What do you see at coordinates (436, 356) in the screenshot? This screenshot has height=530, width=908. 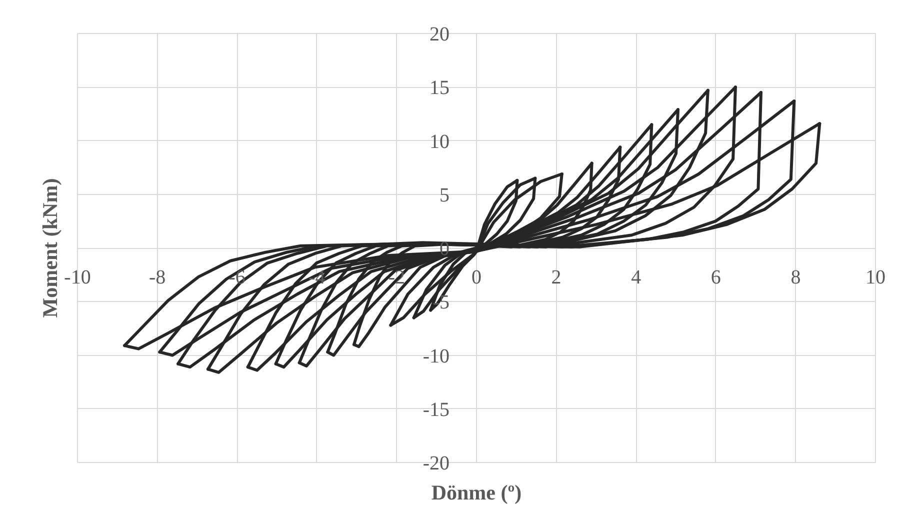 I see `y-tick-label: -10` at bounding box center [436, 356].